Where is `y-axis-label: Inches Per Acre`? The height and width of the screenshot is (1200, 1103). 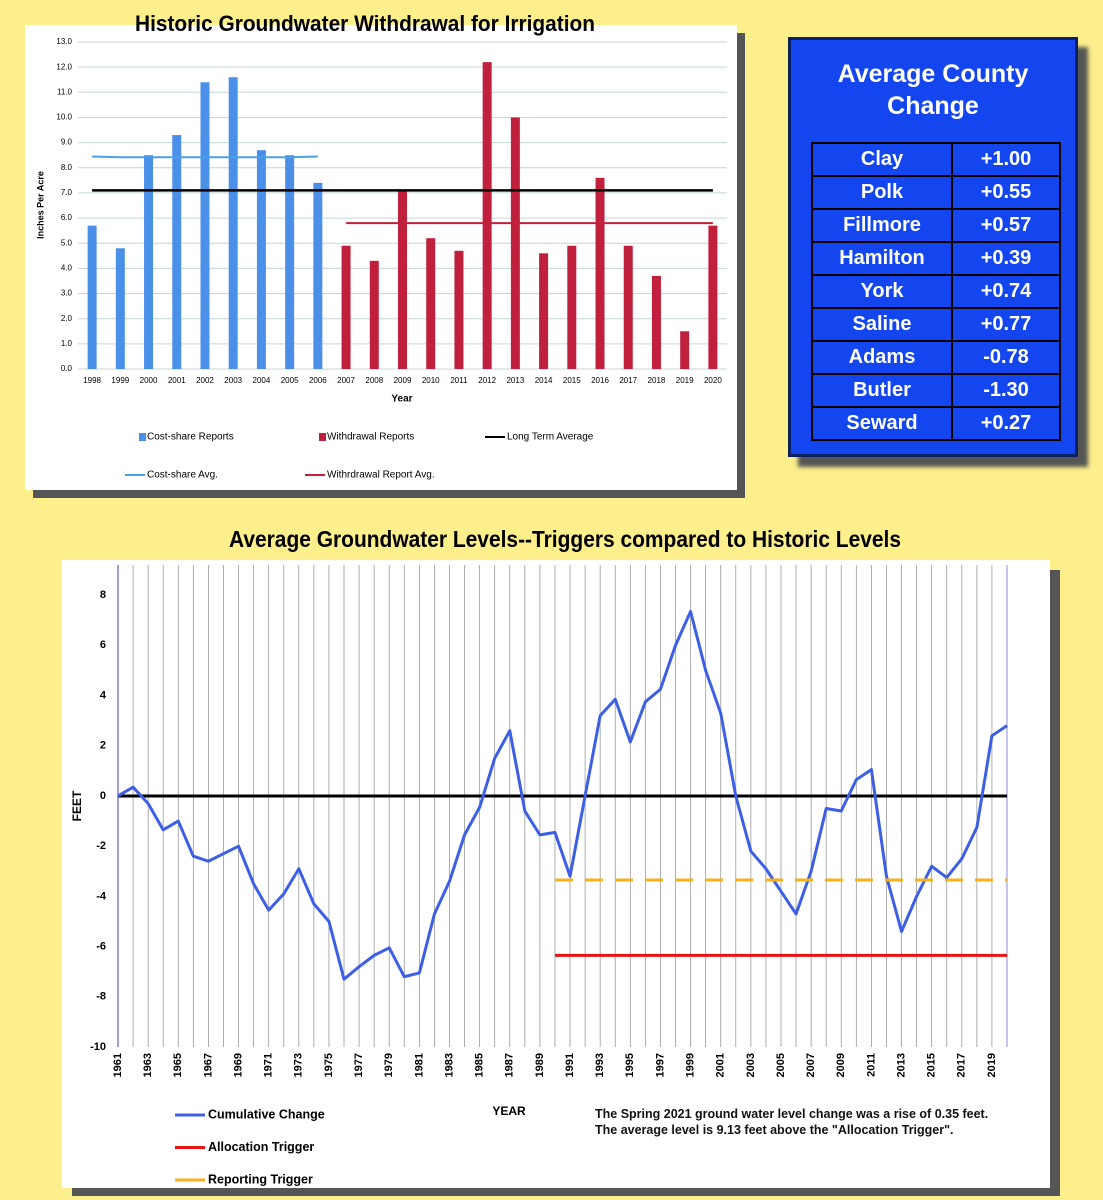 y-axis-label: Inches Per Acre is located at coordinates (40, 205).